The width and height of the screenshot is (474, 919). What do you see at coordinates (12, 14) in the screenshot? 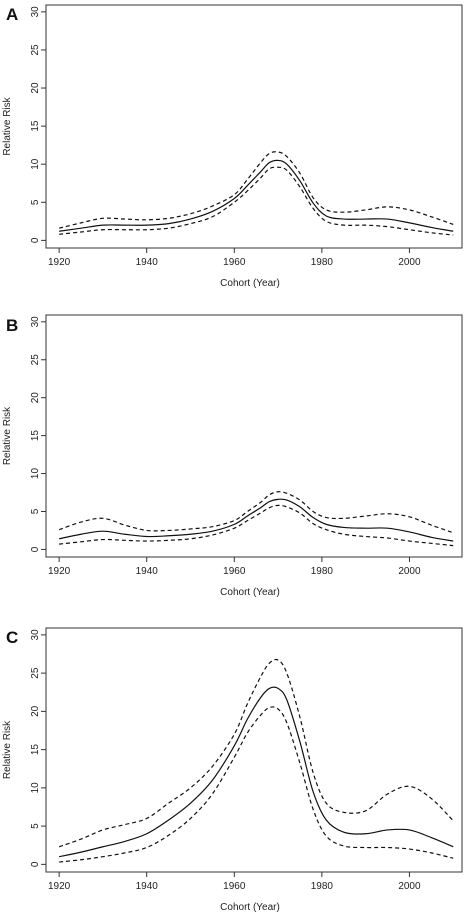
I see `panel-label: A` at bounding box center [12, 14].